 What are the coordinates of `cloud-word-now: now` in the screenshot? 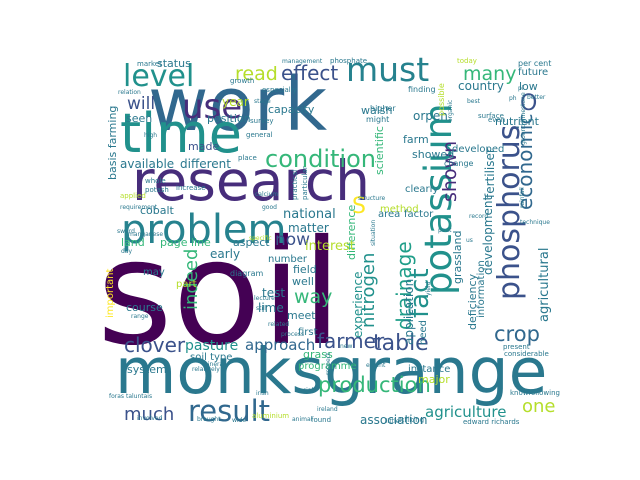 It's located at (292, 240).